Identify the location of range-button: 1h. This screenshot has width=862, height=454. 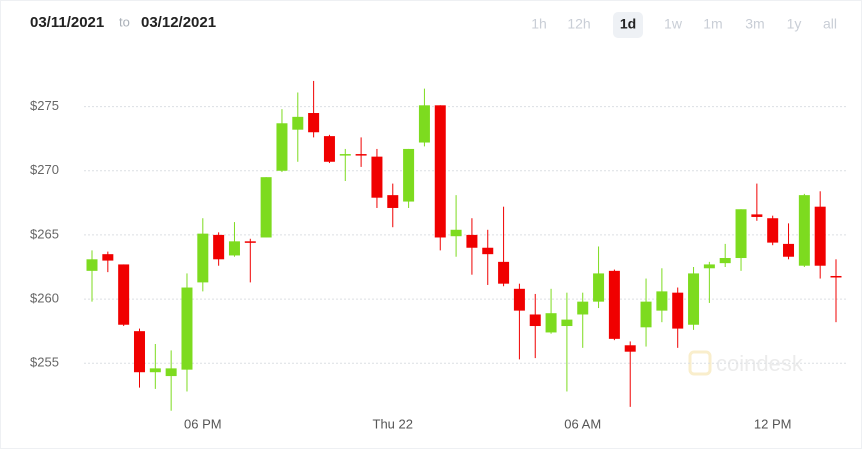
(539, 24).